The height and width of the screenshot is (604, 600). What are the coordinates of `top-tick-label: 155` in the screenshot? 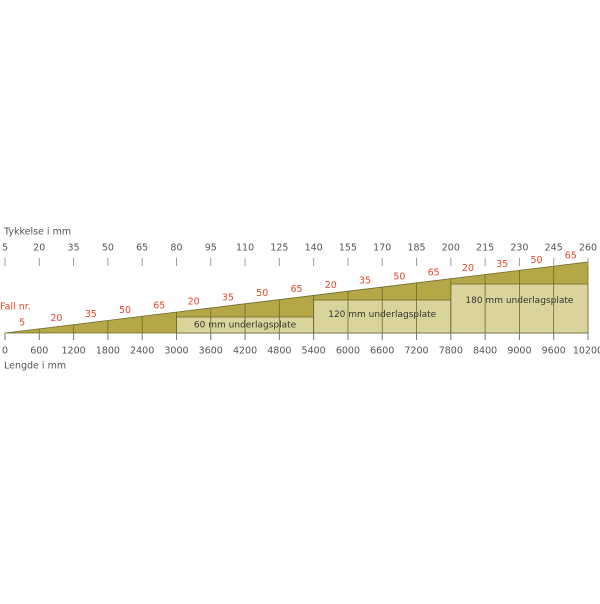 It's located at (348, 248).